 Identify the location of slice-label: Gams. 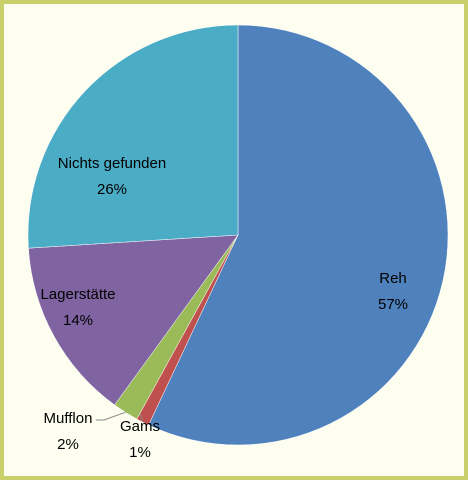
(140, 426).